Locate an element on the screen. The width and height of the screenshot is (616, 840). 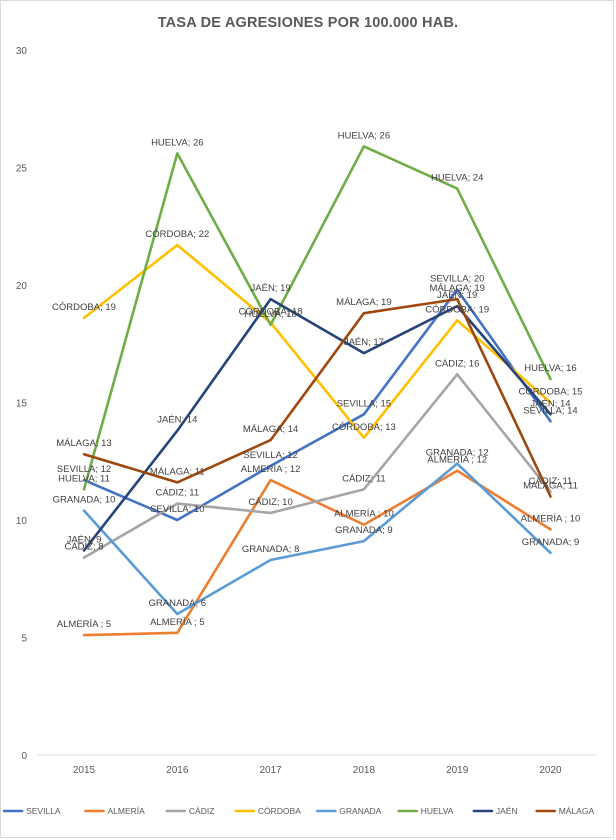
y-tick-label: 5 is located at coordinates (24, 639).